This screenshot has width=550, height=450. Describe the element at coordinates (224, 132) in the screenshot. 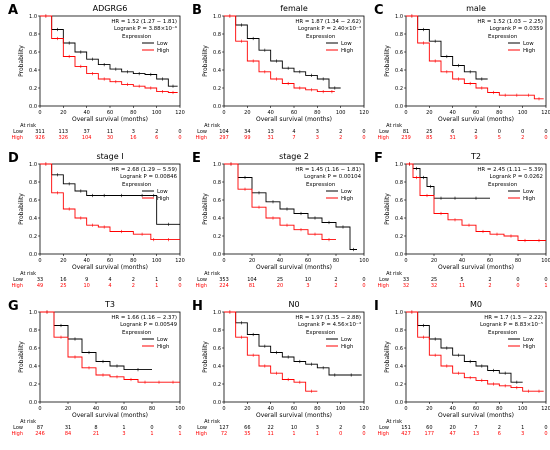

I see `at-risk-low-count: 104` at that location.